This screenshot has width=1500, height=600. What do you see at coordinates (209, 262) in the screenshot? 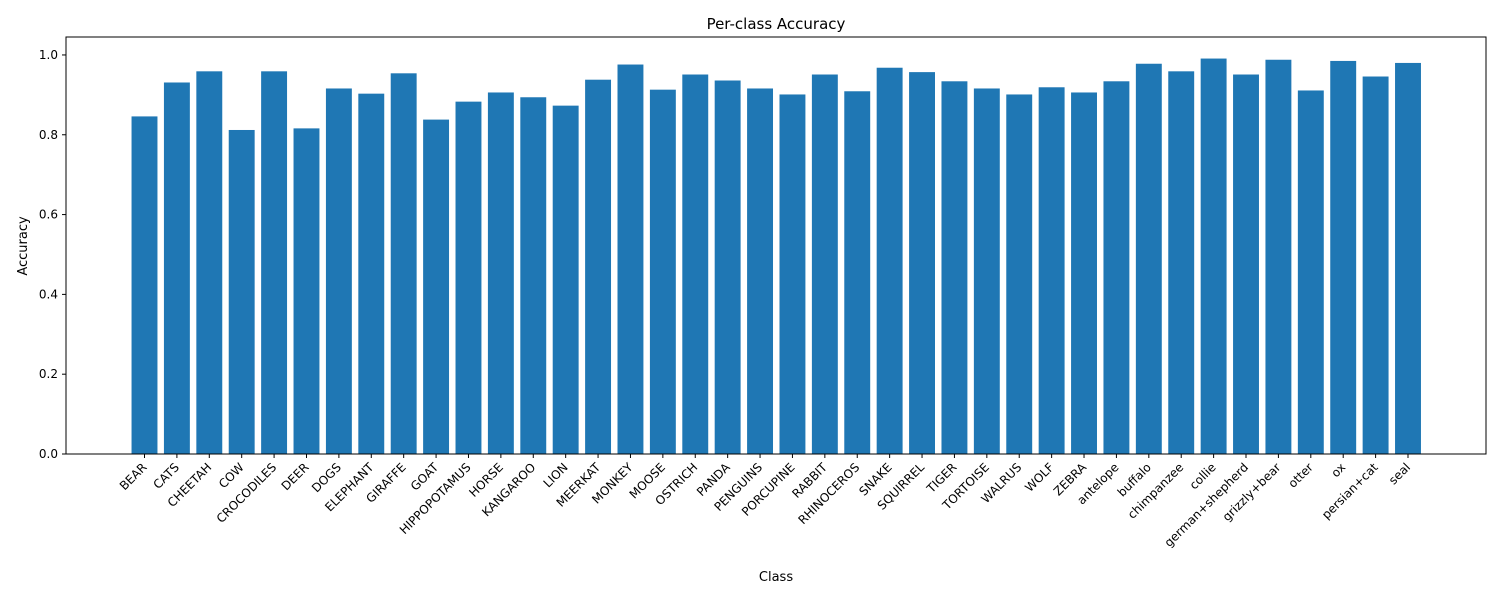
I see `bar-cheetah` at bounding box center [209, 262].